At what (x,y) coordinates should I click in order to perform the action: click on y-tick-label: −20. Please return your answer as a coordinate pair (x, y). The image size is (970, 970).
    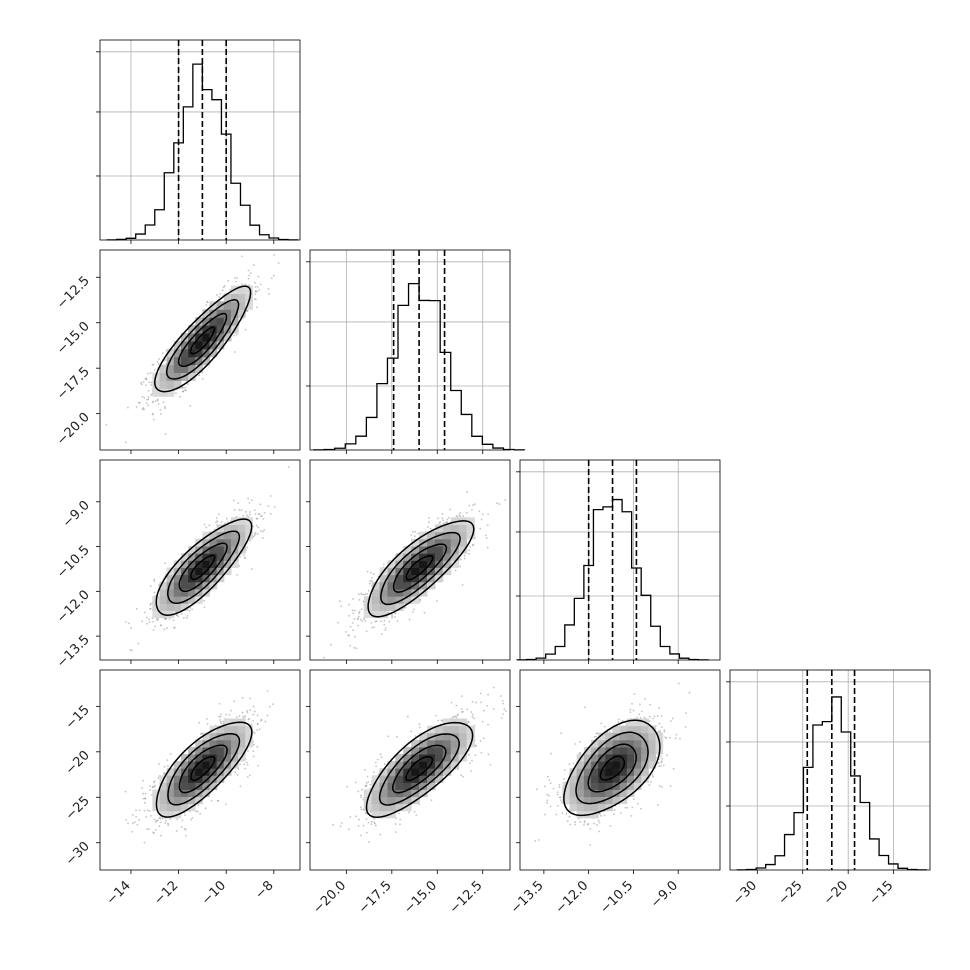
    Looking at the image, I should click on (78, 763).